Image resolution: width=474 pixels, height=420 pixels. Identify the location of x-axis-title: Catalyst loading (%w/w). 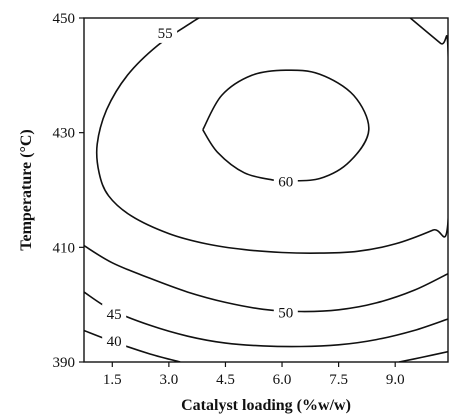
(266, 405).